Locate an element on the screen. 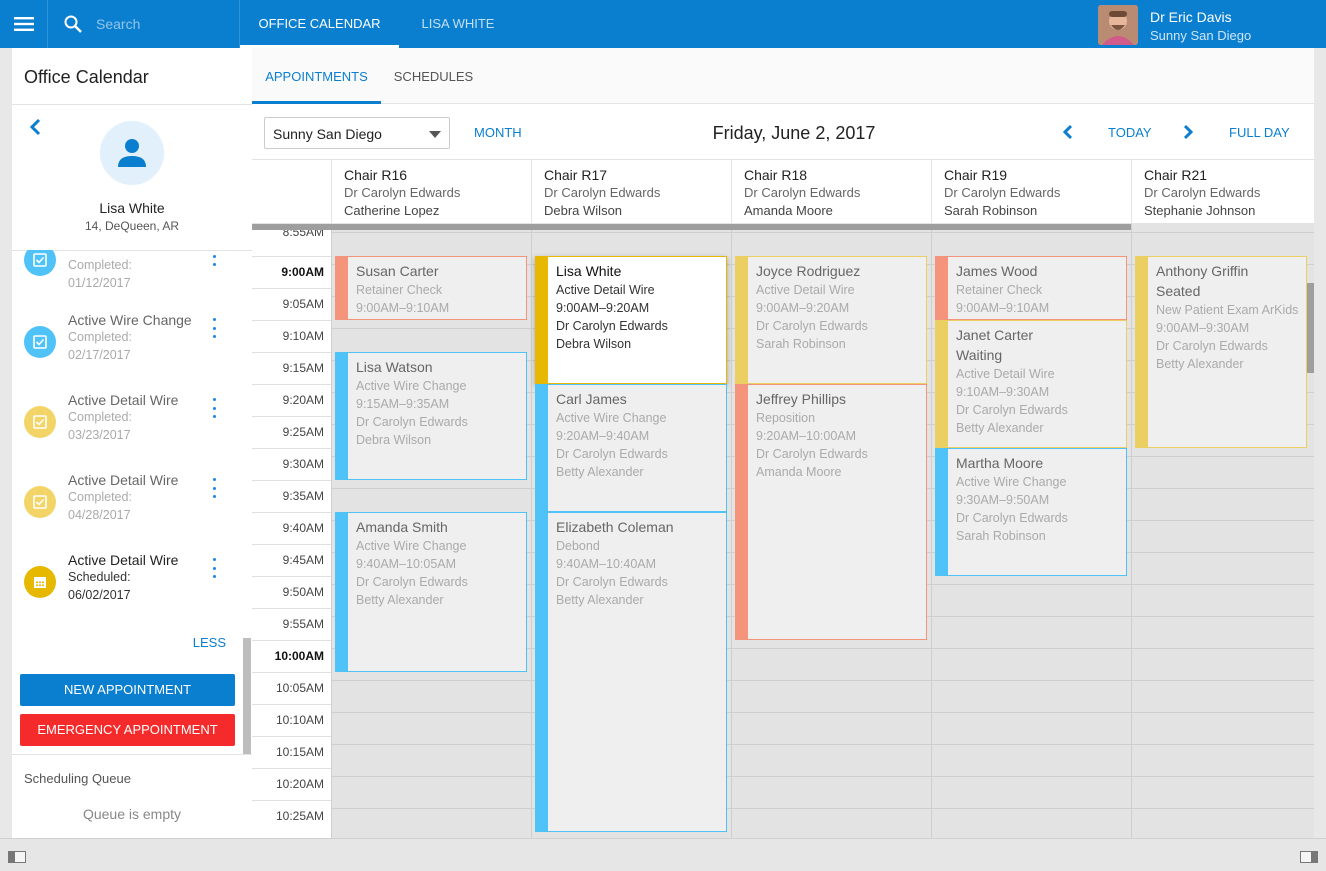  next-day-button is located at coordinates (1188, 134).